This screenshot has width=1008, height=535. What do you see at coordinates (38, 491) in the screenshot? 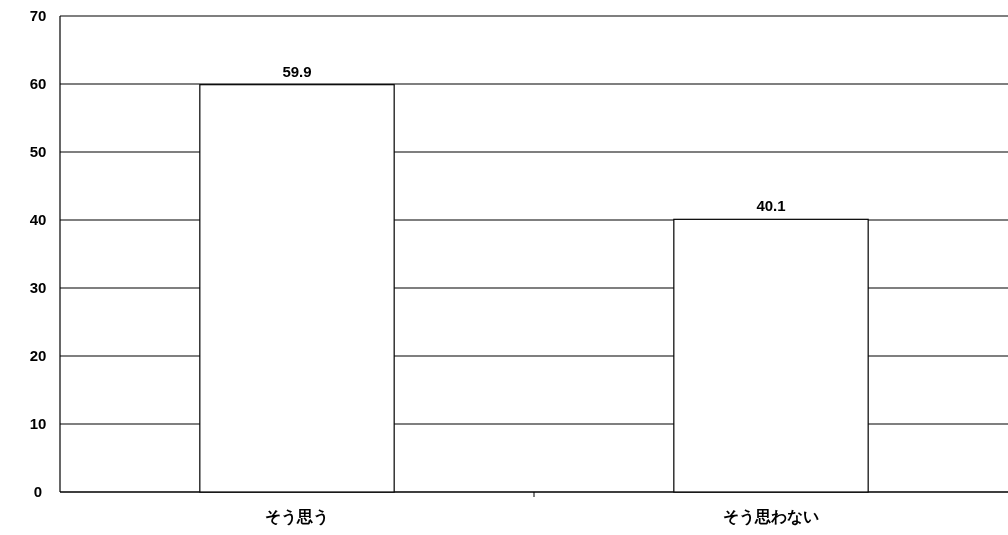
I see `y-tick-label: 0` at bounding box center [38, 491].